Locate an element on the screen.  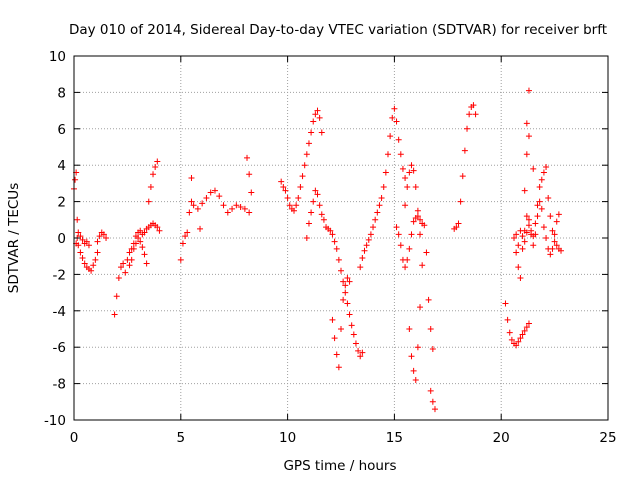
y-tick-label: 2 is located at coordinates (61, 203).